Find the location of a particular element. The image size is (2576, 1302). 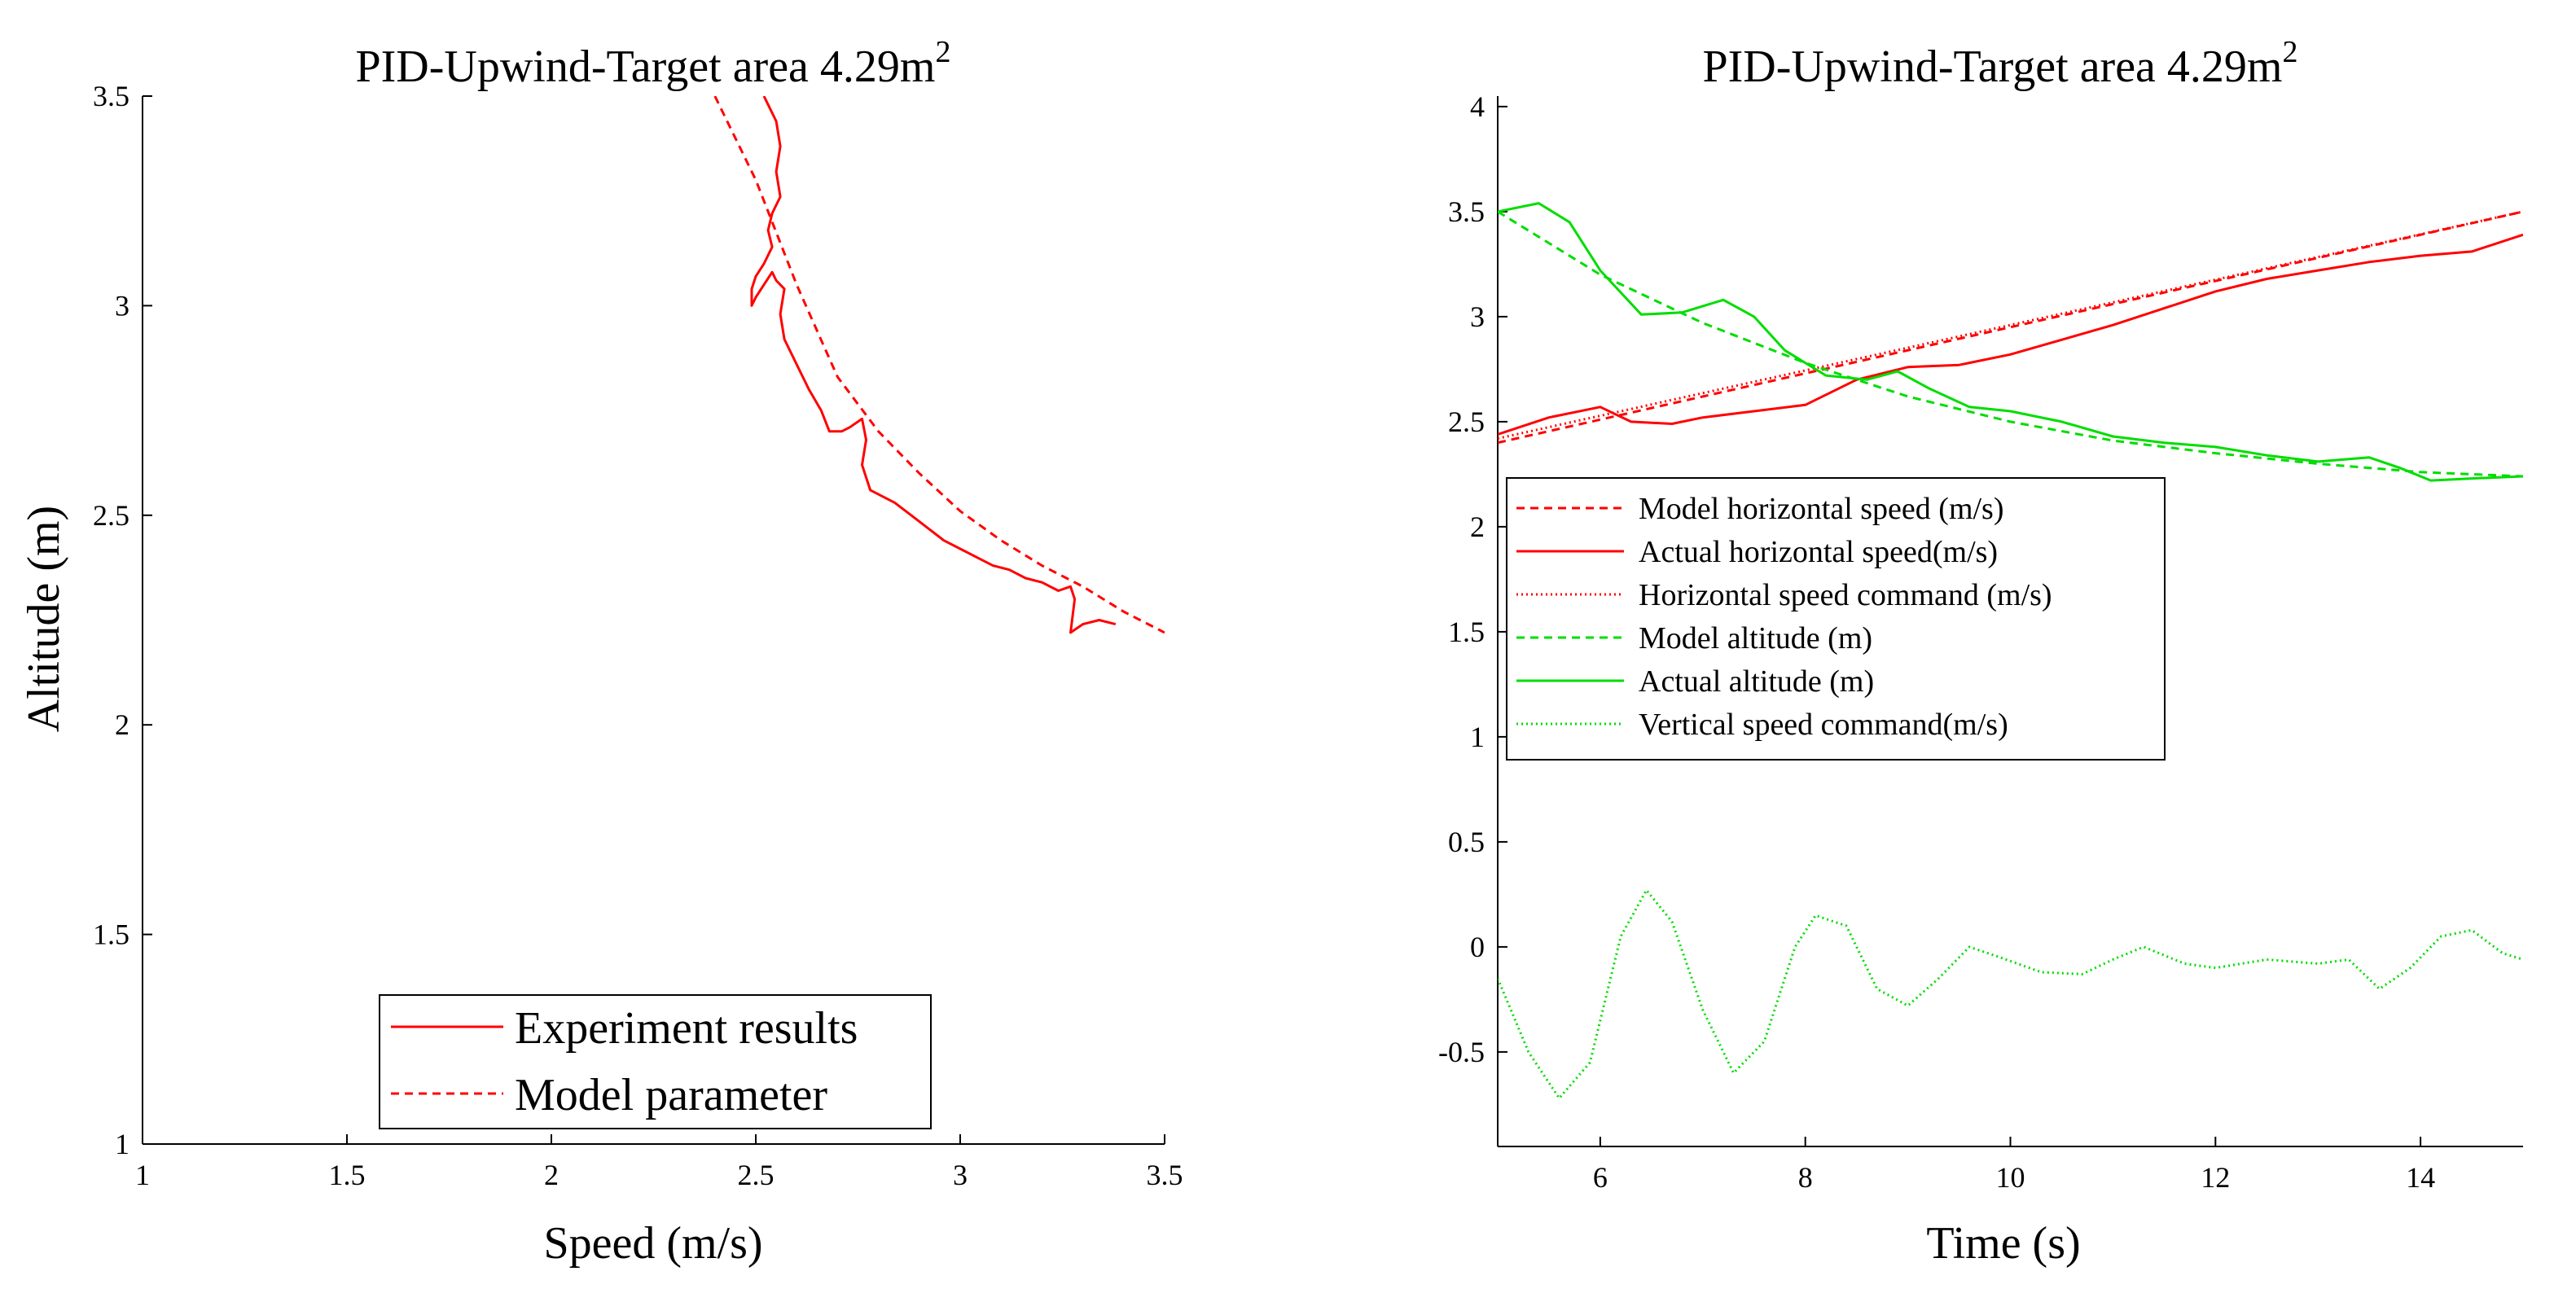

left-y-axis-label: Altitude (m) is located at coordinates (44, 619).